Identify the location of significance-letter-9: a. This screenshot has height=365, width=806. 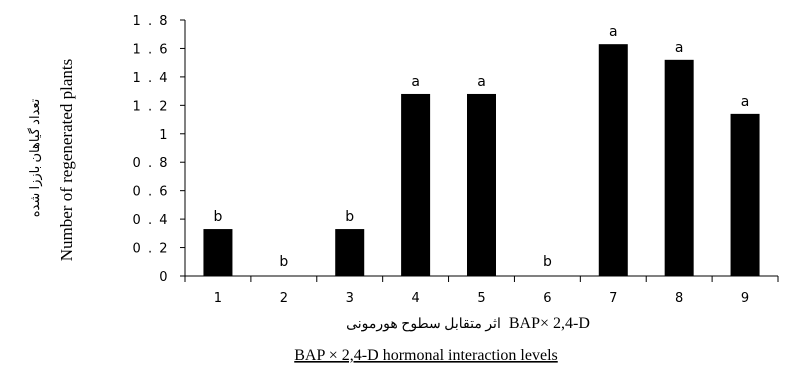
(745, 102).